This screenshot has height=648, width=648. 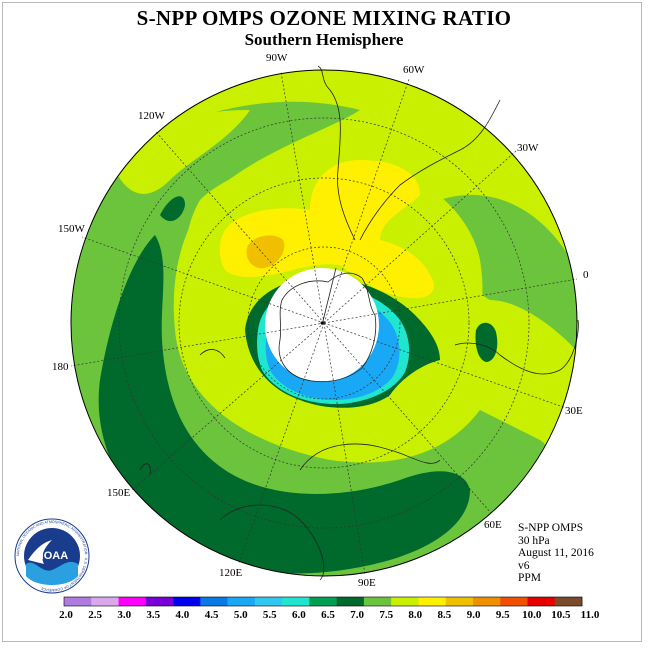 What do you see at coordinates (281, 443) in the screenshot?
I see `meridian-120e` at bounding box center [281, 443].